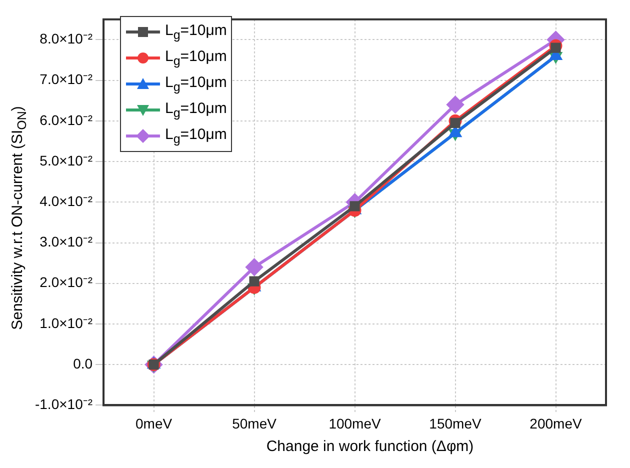 The width and height of the screenshot is (630, 468). Describe the element at coordinates (556, 423) in the screenshot. I see `x-tick-label: 200meV` at that location.